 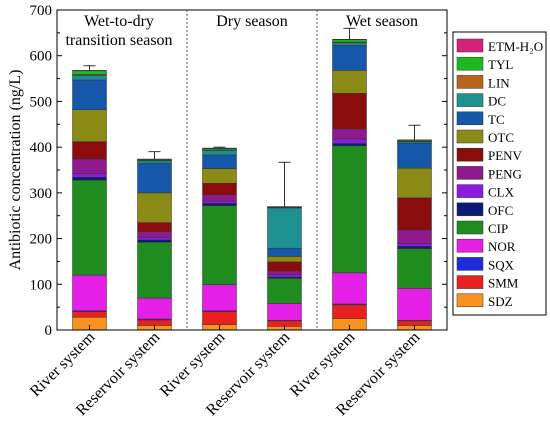 I want to click on legend-swatch-penv, so click(x=470, y=154).